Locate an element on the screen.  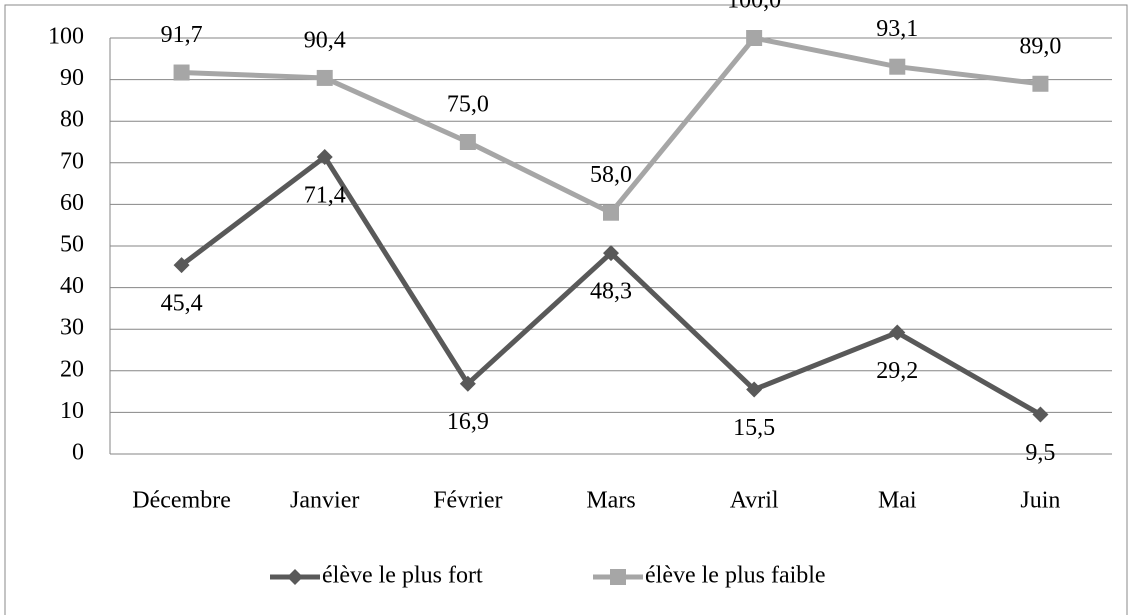
x-tick-label: Mars is located at coordinates (610, 501).